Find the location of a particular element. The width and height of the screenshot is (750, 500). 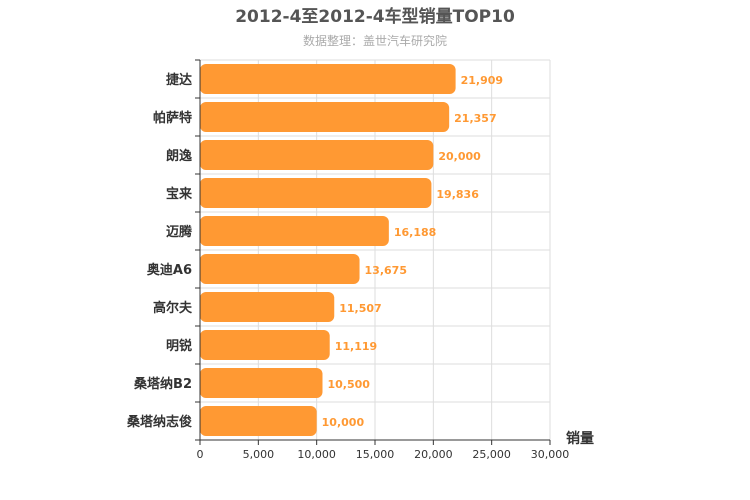

value-label: 13,675 is located at coordinates (386, 270).